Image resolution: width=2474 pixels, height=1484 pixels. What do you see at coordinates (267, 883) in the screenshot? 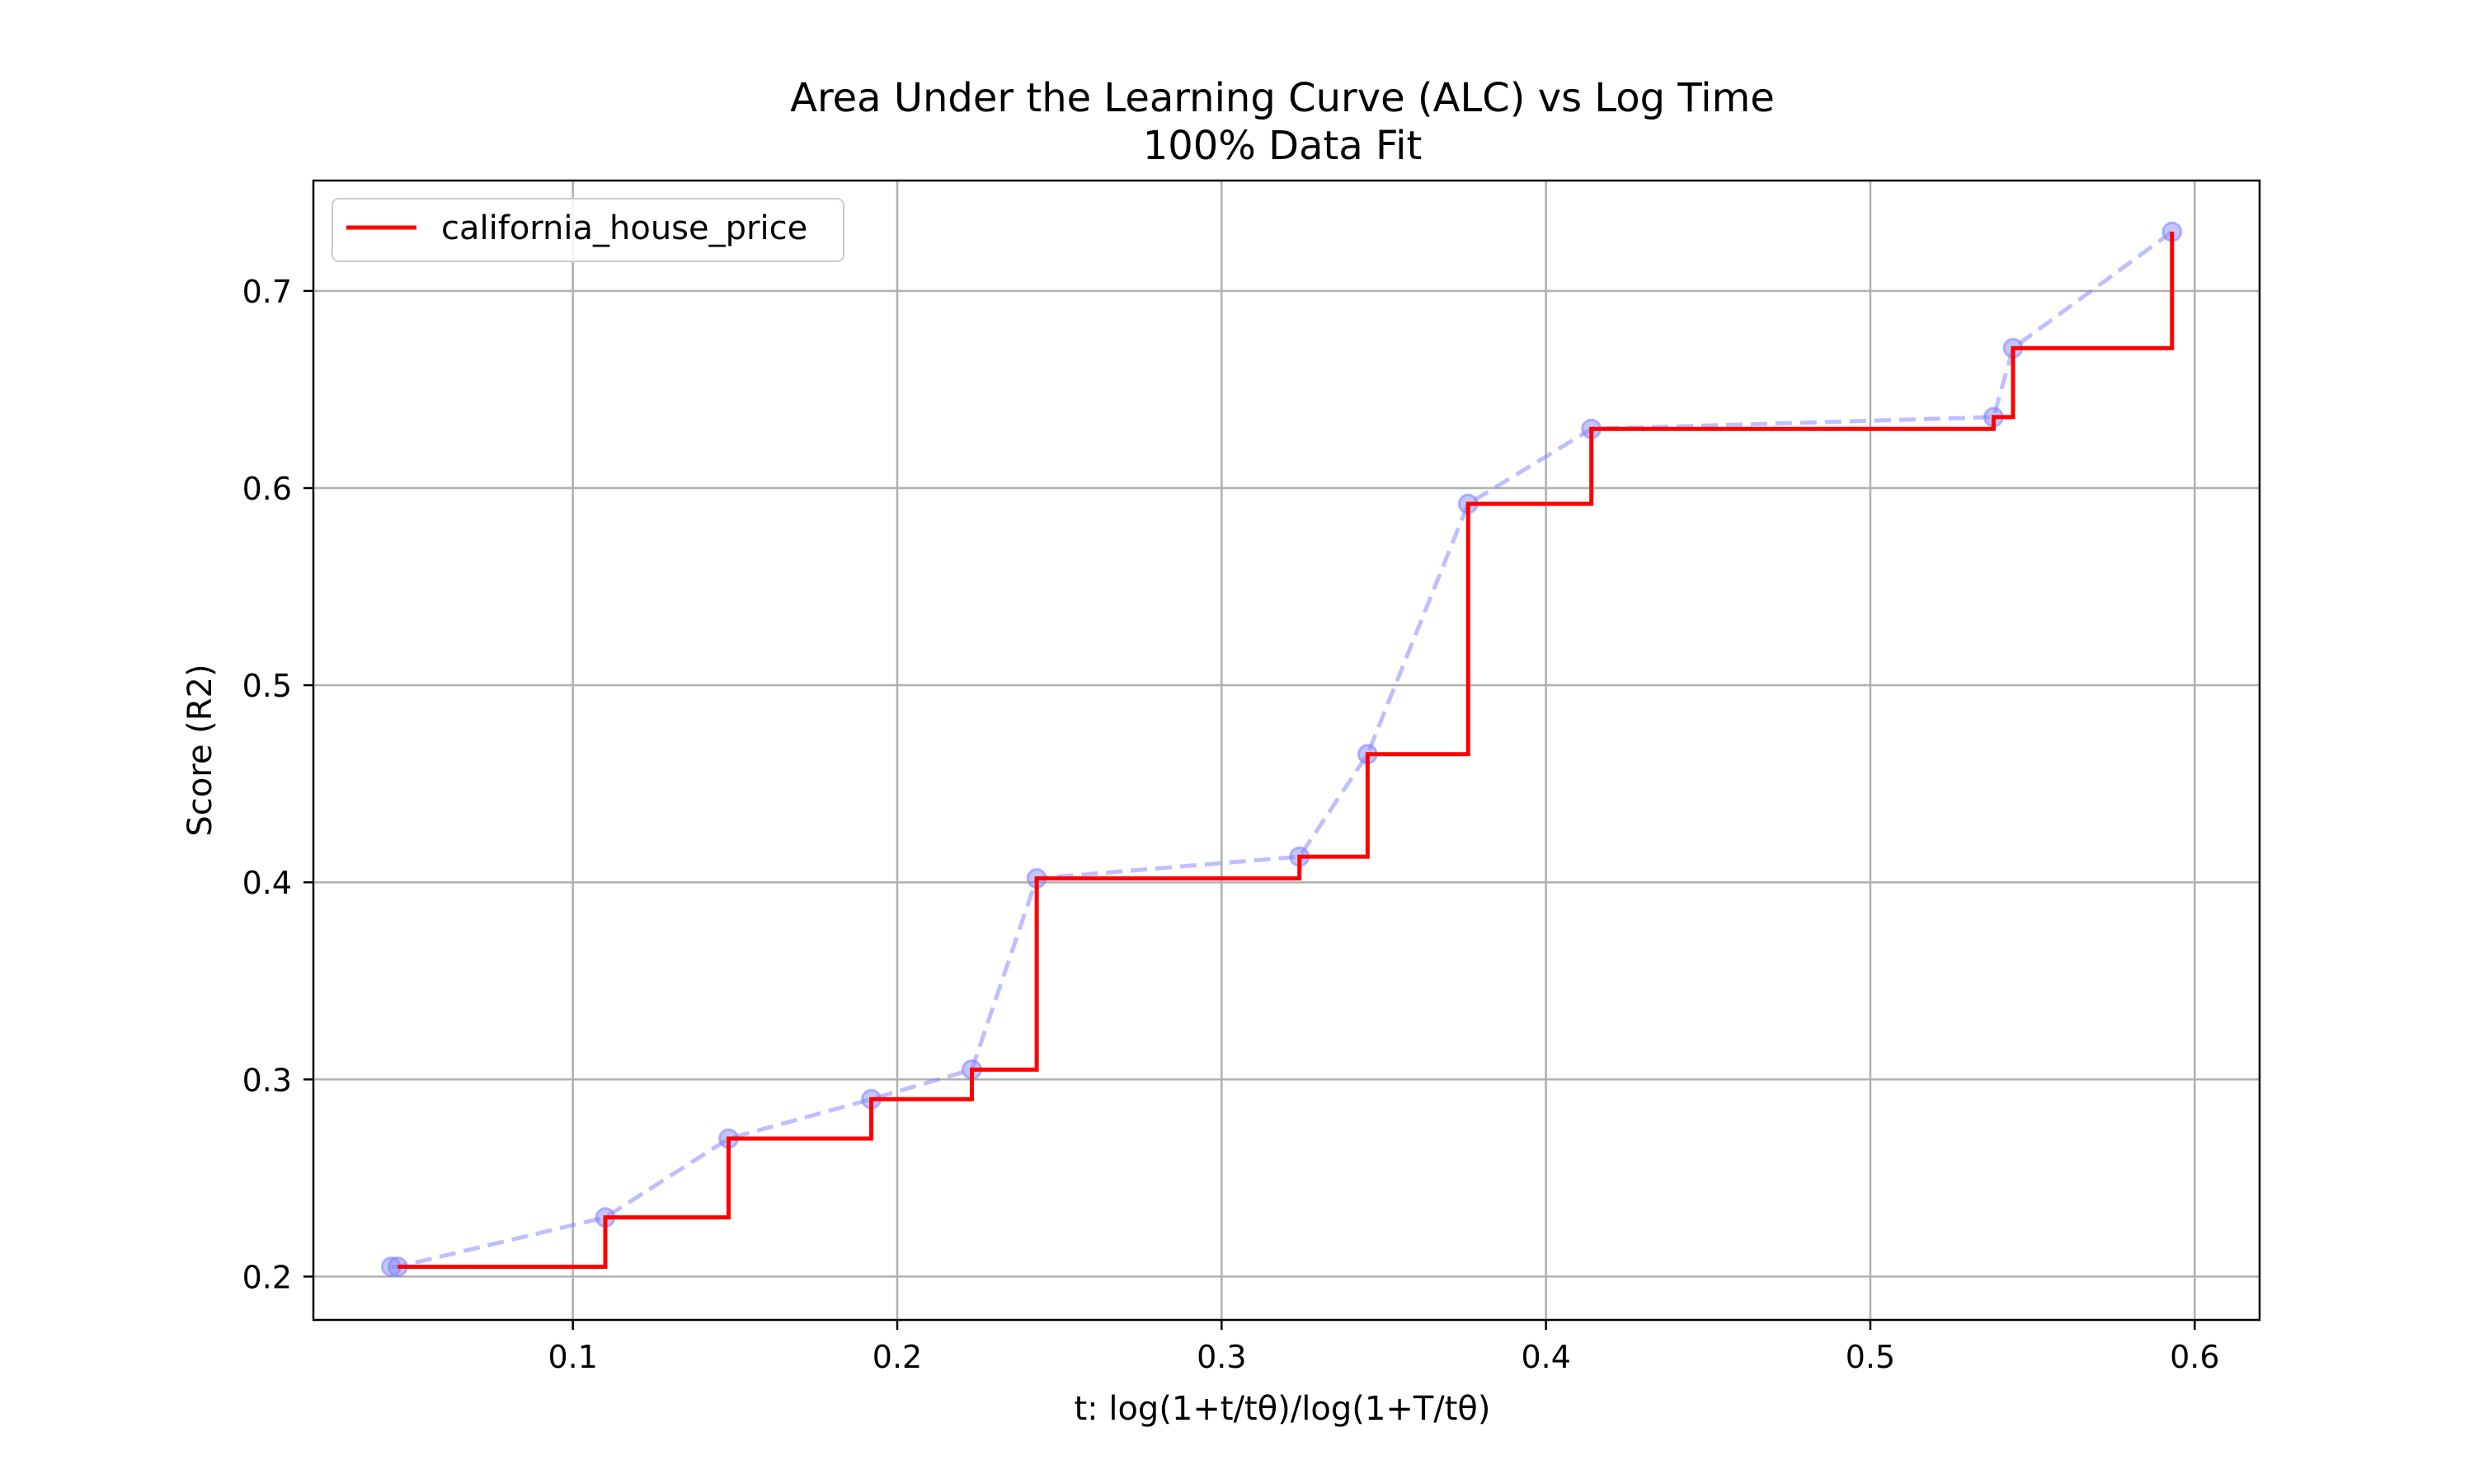
I see `y-tick-label: 0.4` at bounding box center [267, 883].